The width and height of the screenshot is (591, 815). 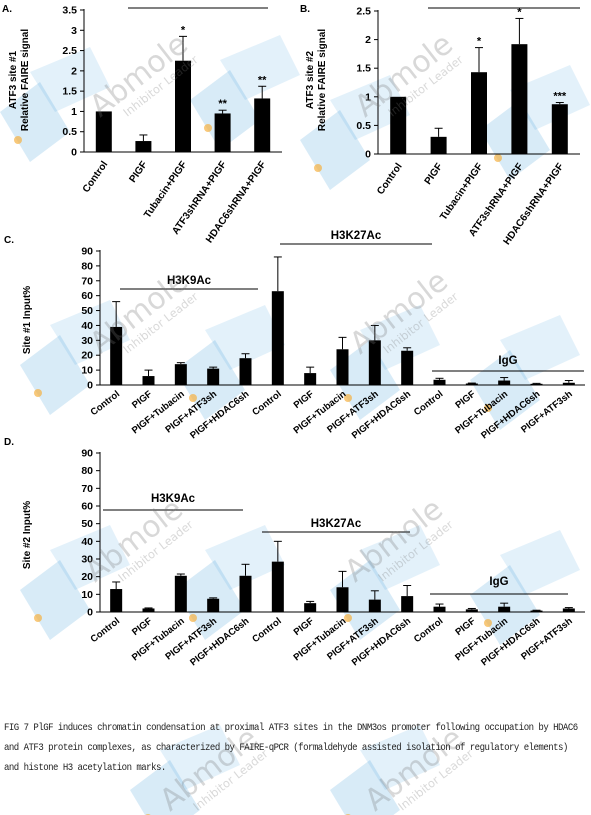 What do you see at coordinates (498, 582) in the screenshot?
I see `group-label: IgG` at bounding box center [498, 582].